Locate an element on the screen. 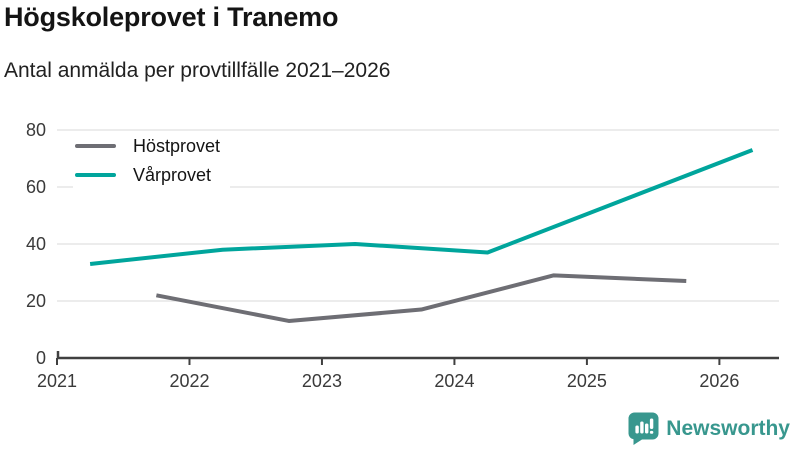  svg-text: 0 is located at coordinates (41, 358).